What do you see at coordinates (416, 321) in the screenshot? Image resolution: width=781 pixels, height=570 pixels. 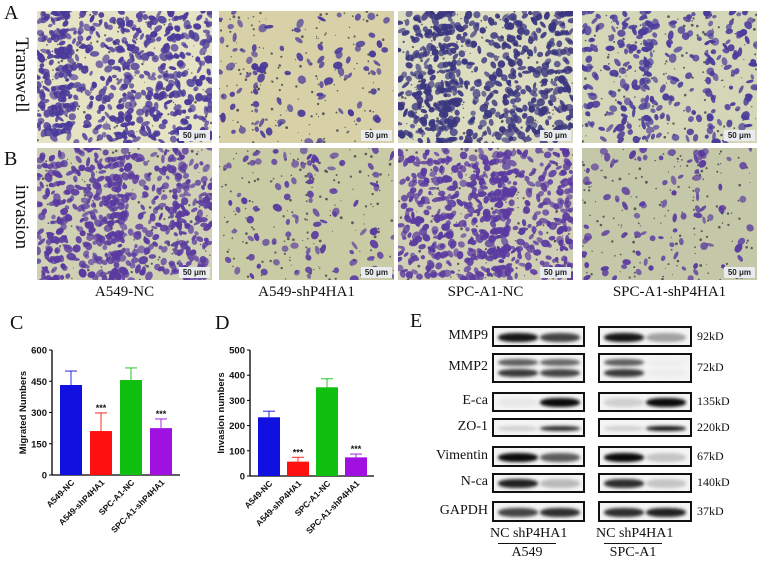 I see `panel-letter-e: E` at bounding box center [416, 321].